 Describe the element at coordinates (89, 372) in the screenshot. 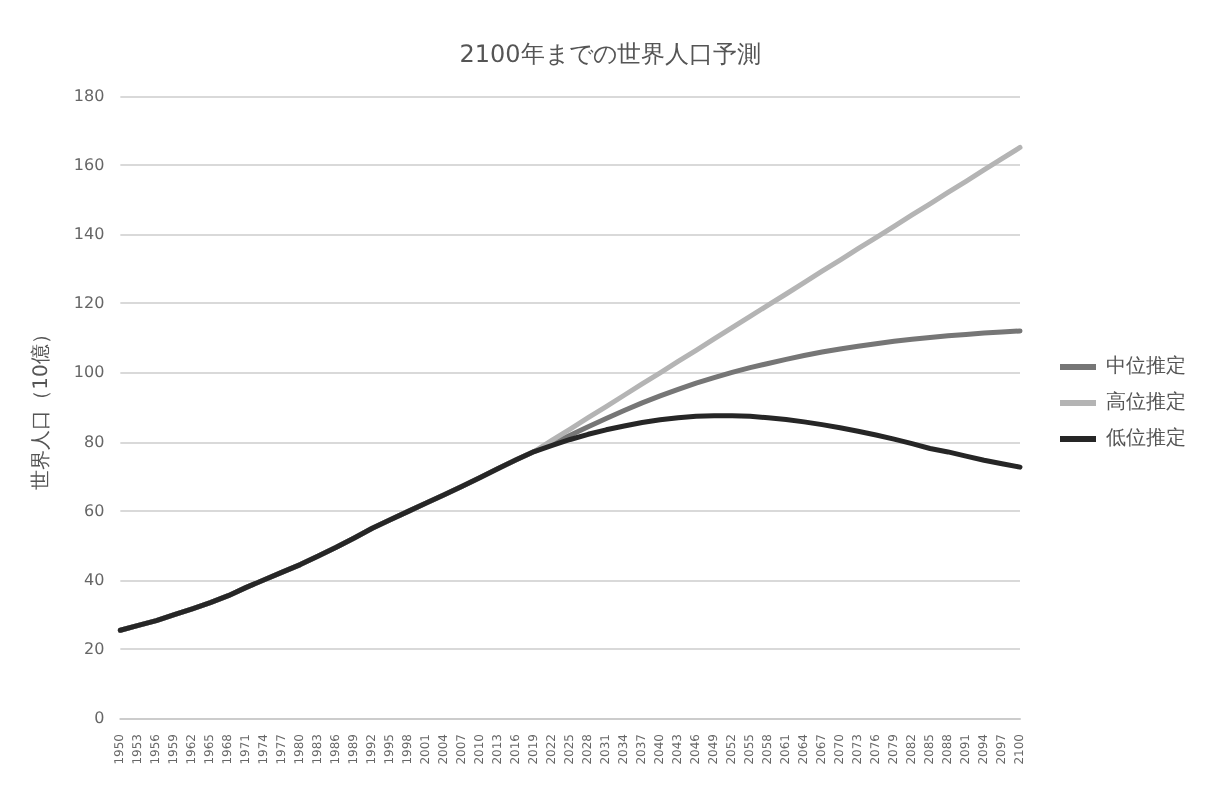

I see `y-tick-label: 100` at that location.